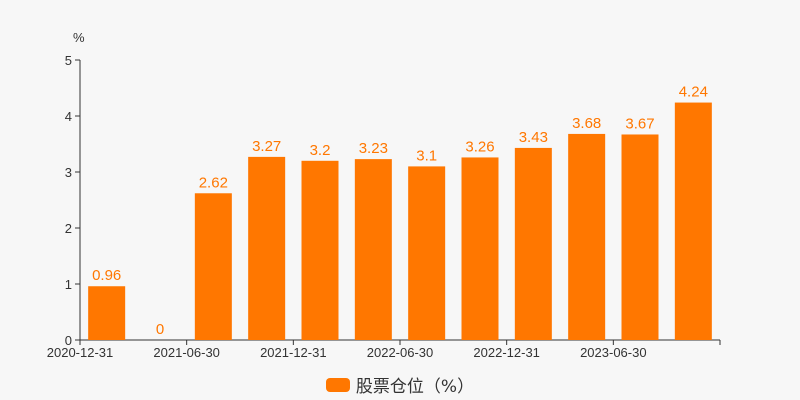 The height and width of the screenshot is (400, 800). Describe the element at coordinates (533, 137) in the screenshot. I see `bar-value-label: 3.43` at that location.